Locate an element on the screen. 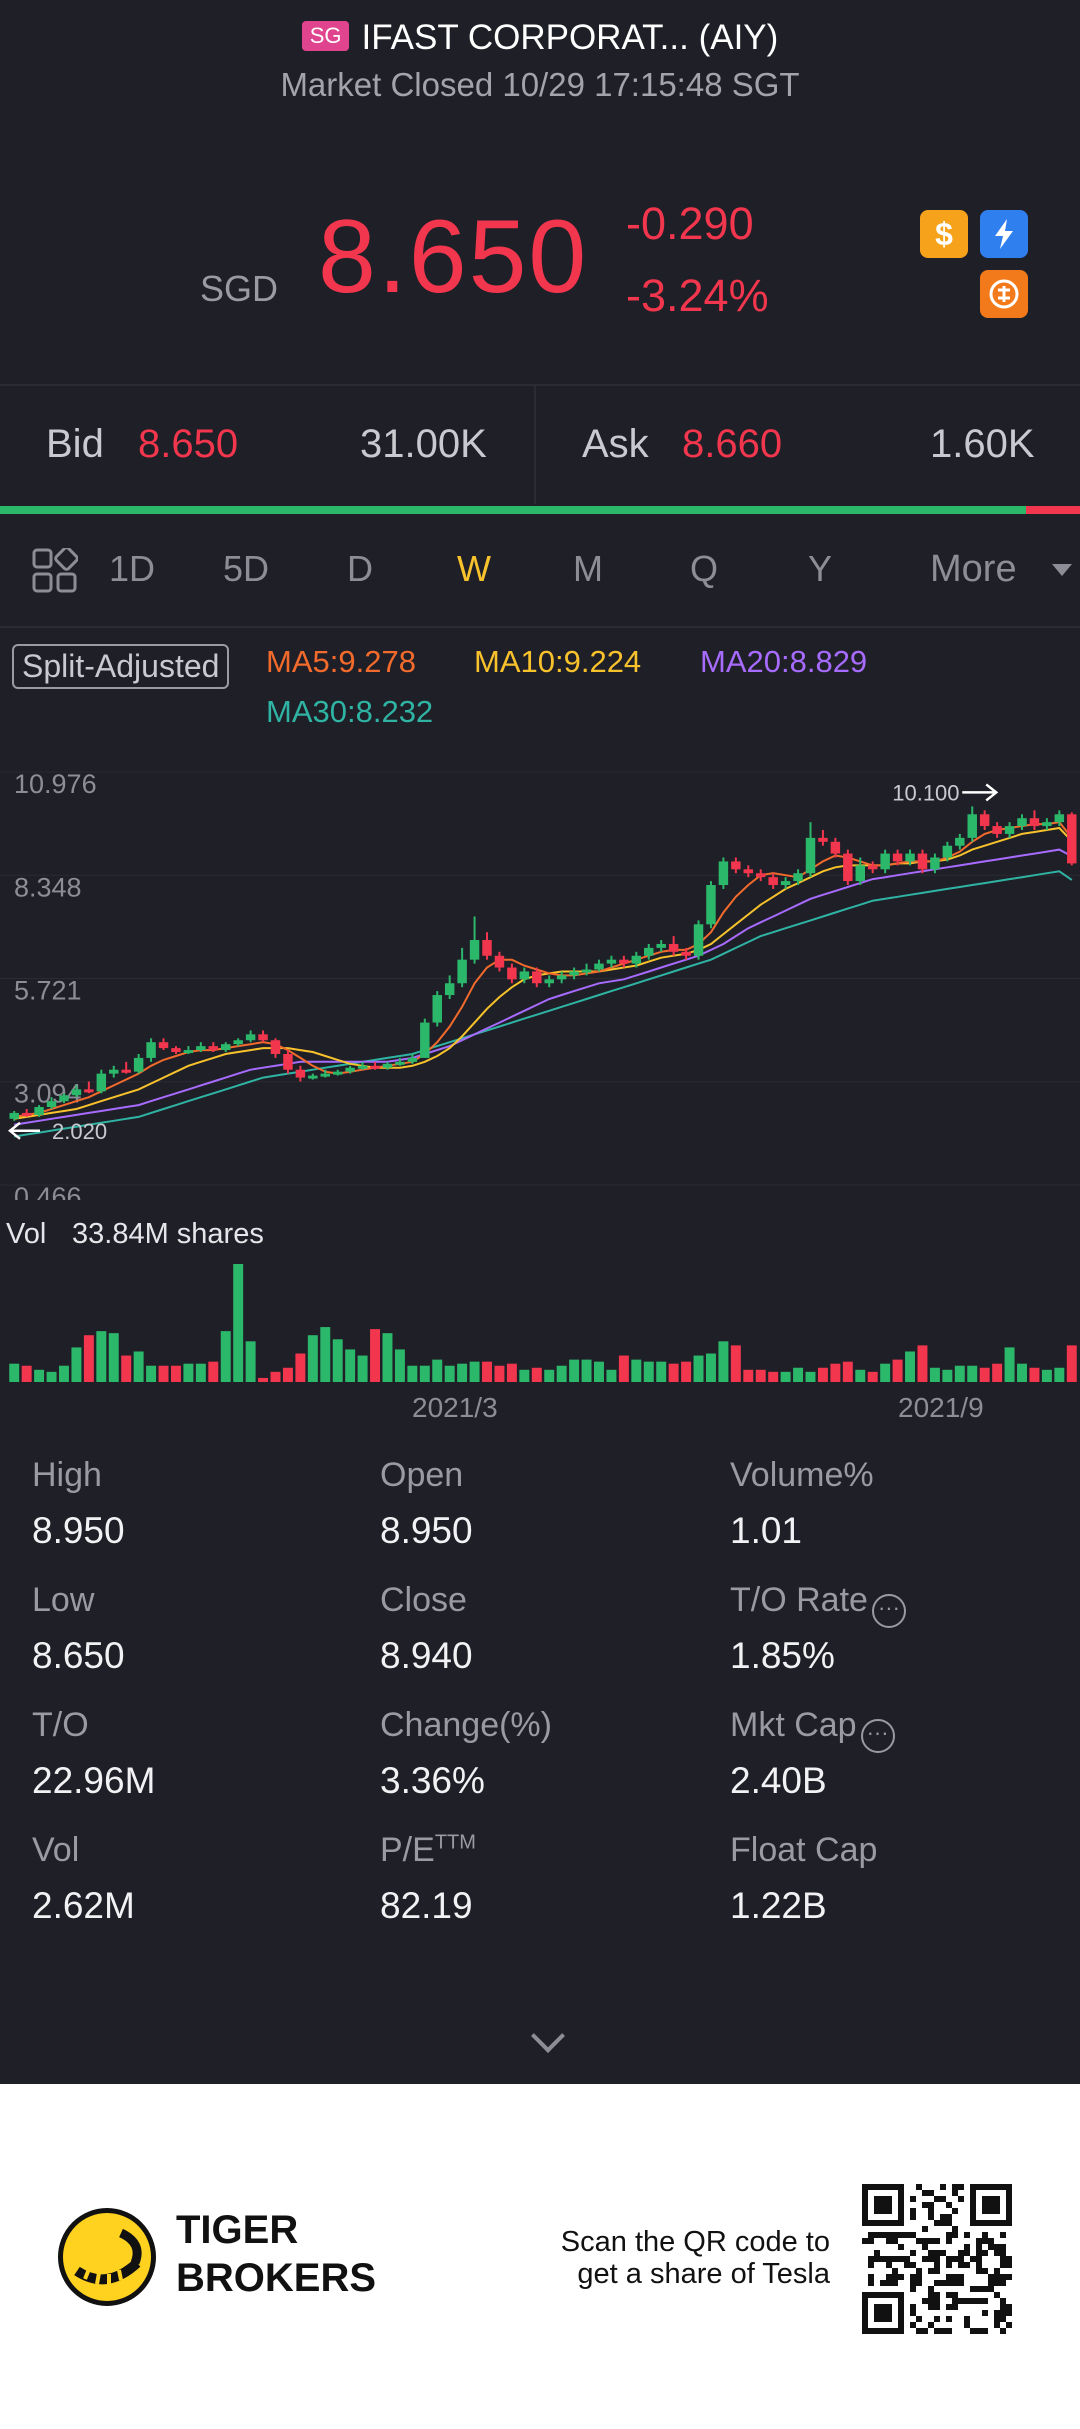 This screenshot has width=1080, height=2429. tab-m: M is located at coordinates (588, 568).